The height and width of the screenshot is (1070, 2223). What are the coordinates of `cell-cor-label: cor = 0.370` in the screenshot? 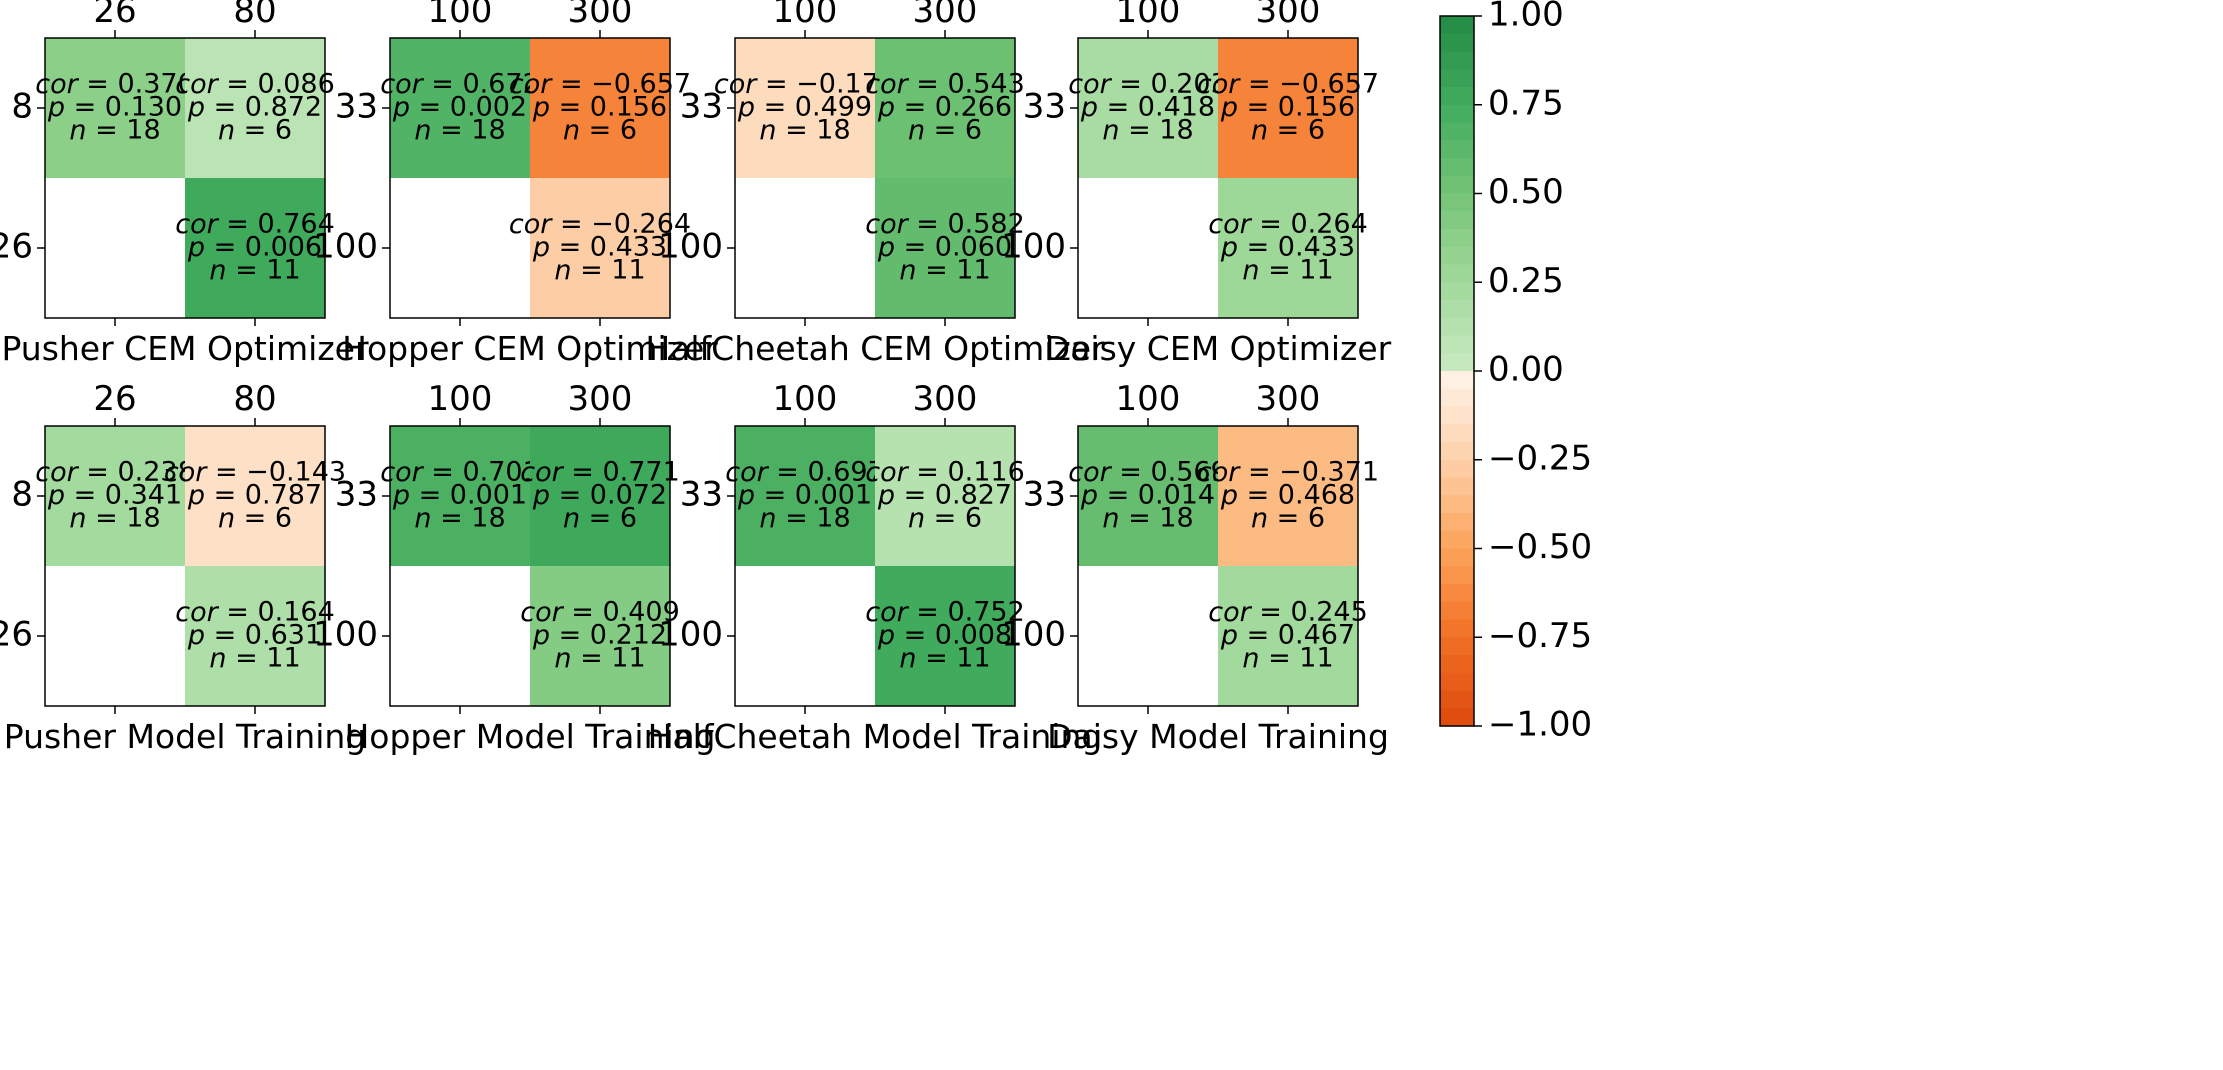 It's located at (115, 84).